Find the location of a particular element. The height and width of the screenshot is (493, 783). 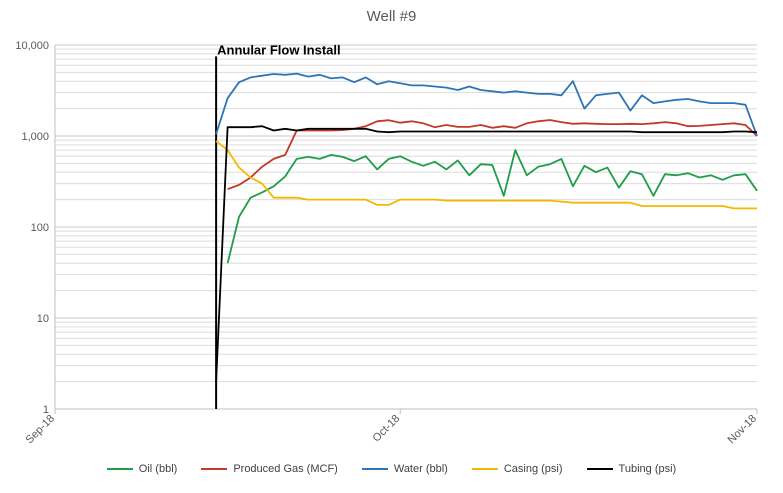

x-tick-label: Sep-18 is located at coordinates (41, 430).